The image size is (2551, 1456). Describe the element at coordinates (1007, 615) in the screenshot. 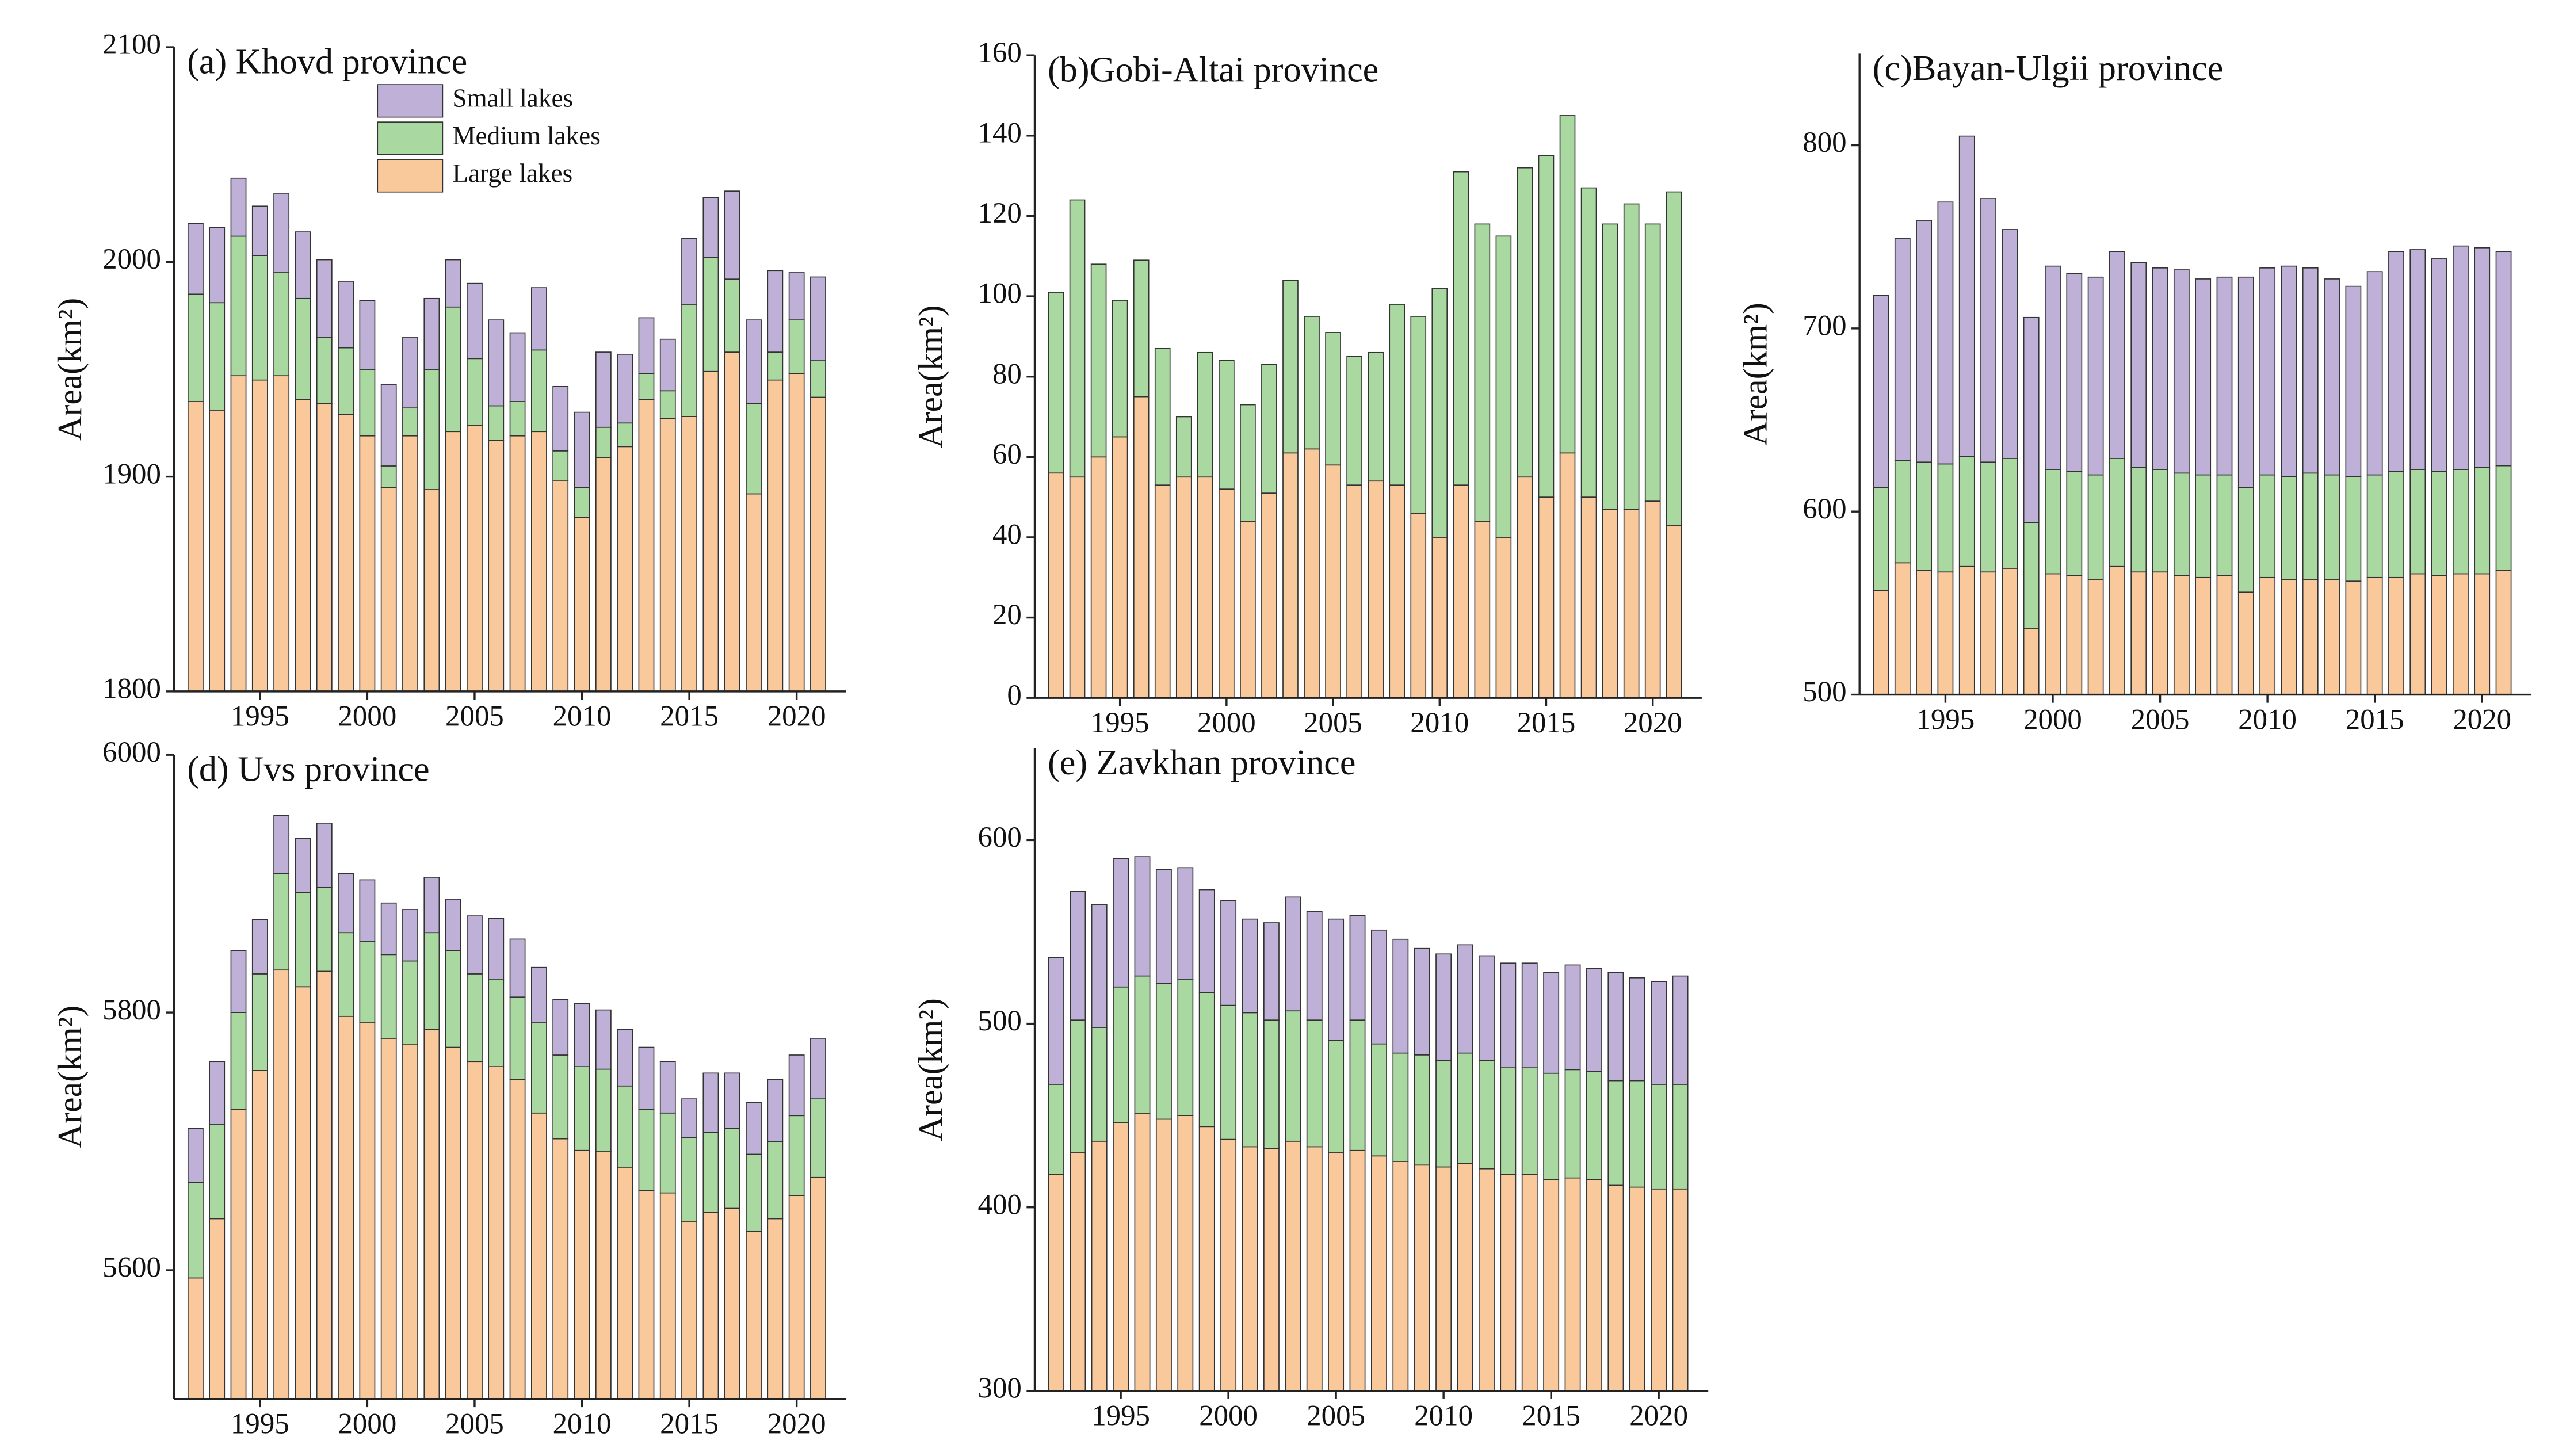

I see `y-tick-label: 20` at that location.